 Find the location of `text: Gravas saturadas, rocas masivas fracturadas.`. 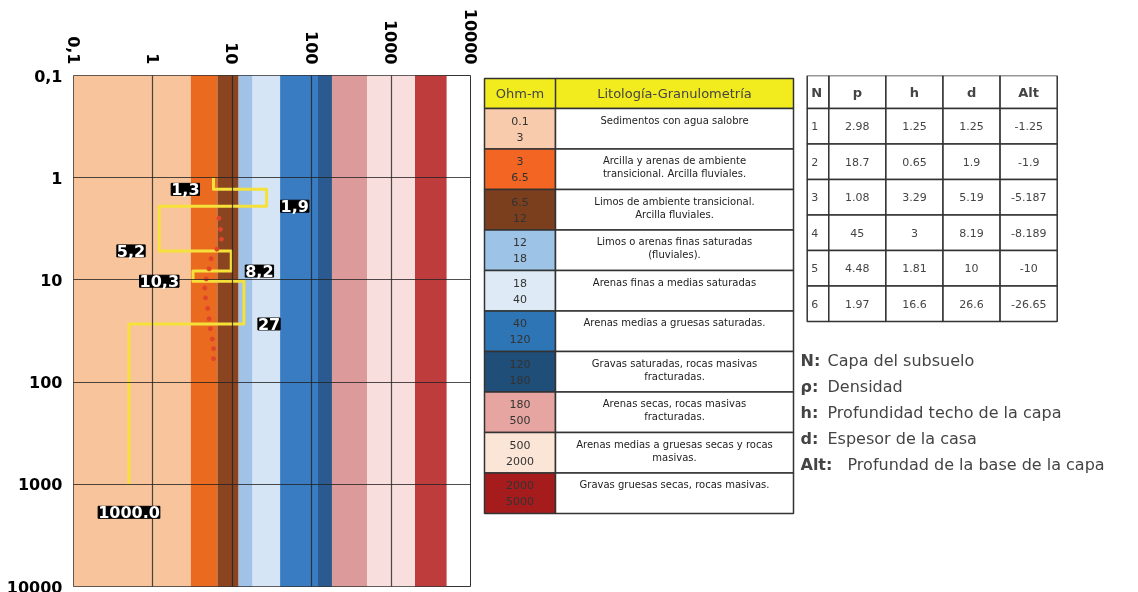

text: Gravas saturadas, rocas masivas fracturadas. is located at coordinates (674, 369).